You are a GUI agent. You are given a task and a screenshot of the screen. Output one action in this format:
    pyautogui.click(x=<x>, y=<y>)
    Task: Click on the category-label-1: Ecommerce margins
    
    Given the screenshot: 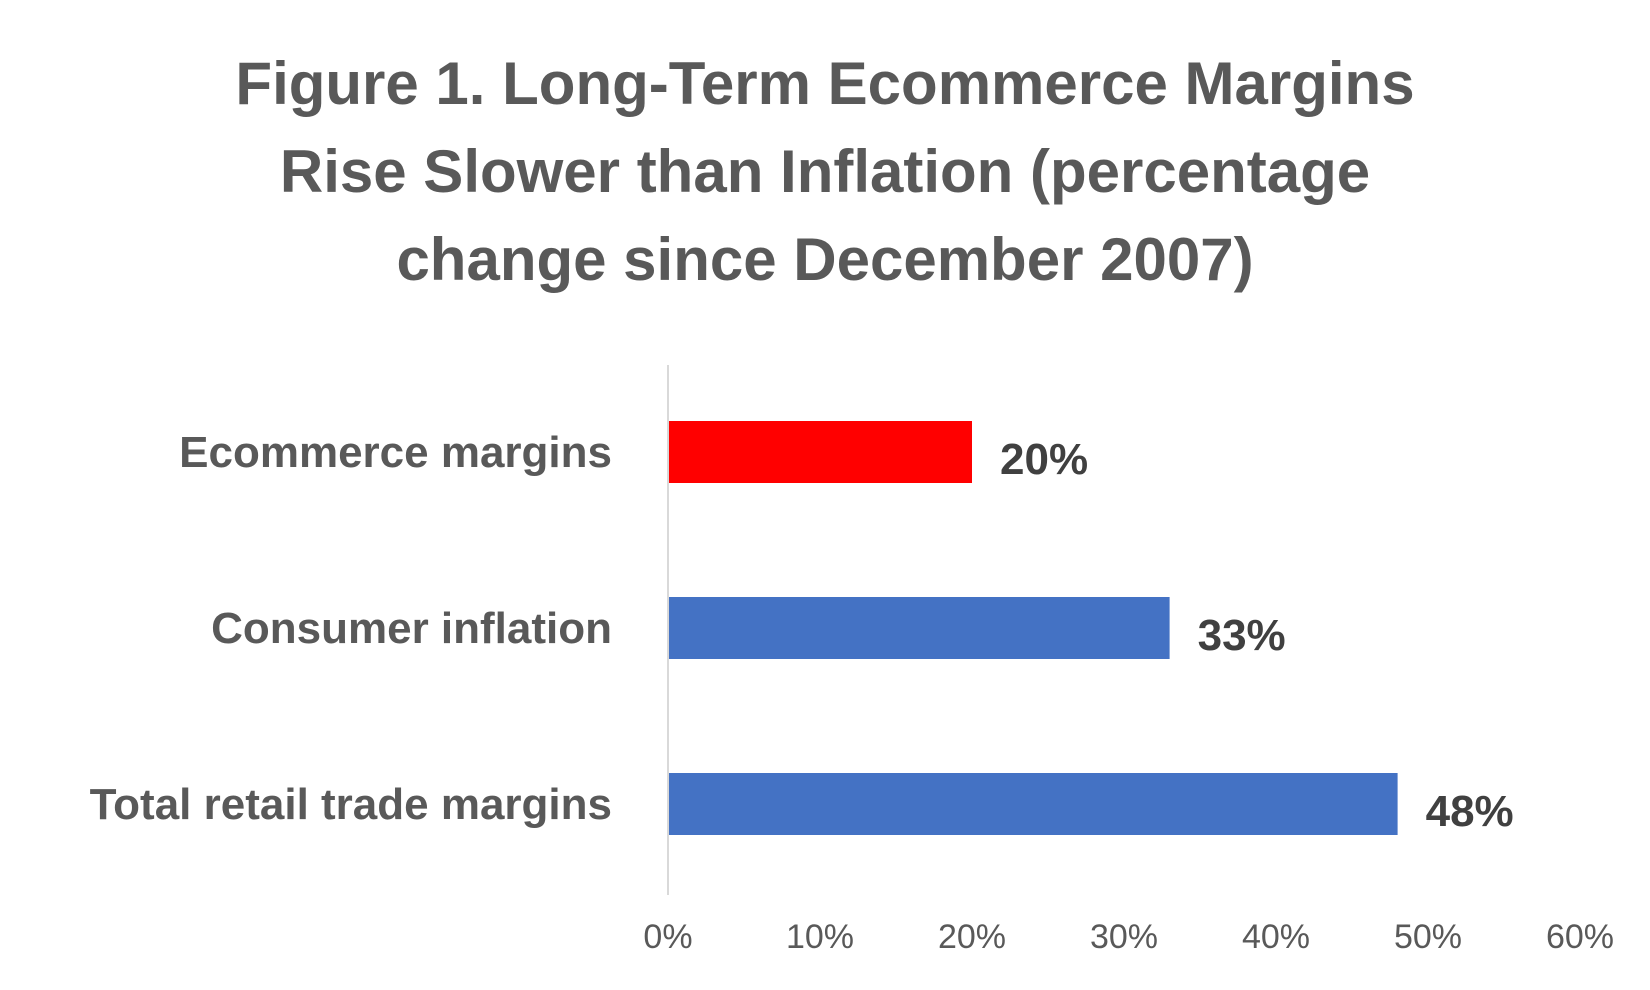 What is the action you would take?
    pyautogui.click(x=395, y=452)
    